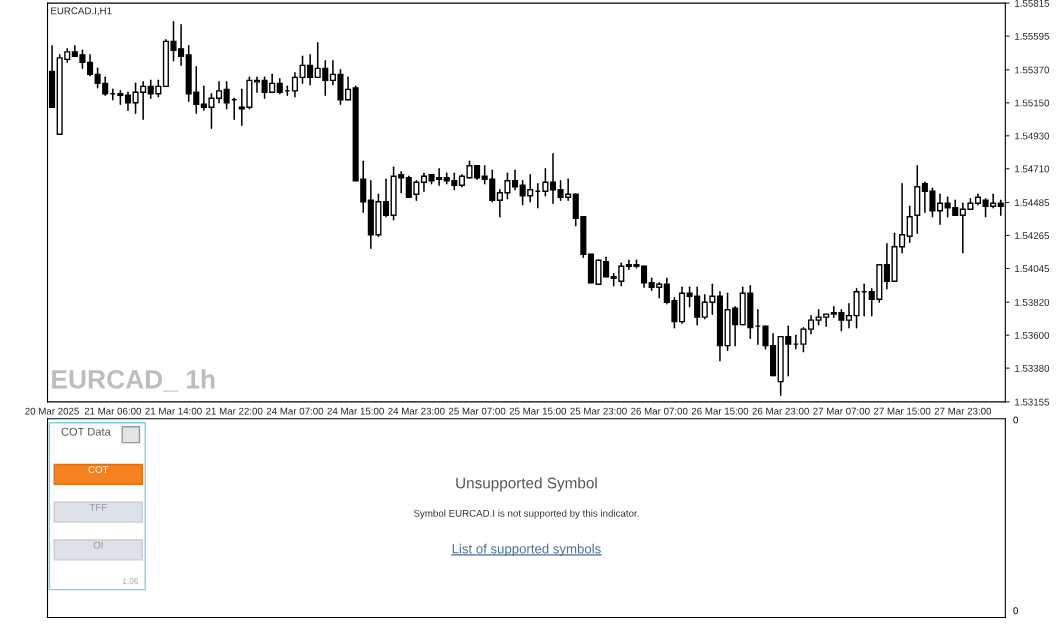 This screenshot has width=1056, height=625. Describe the element at coordinates (1032, 203) in the screenshot. I see `y-tick-label: 1.54485` at that location.